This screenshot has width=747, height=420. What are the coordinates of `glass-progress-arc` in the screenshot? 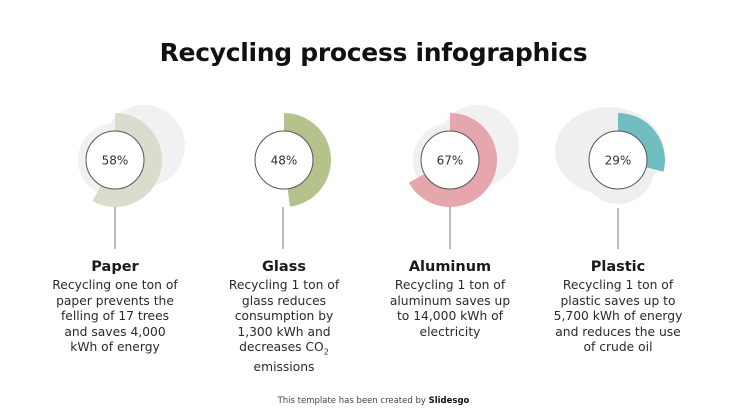 It's located at (308, 160).